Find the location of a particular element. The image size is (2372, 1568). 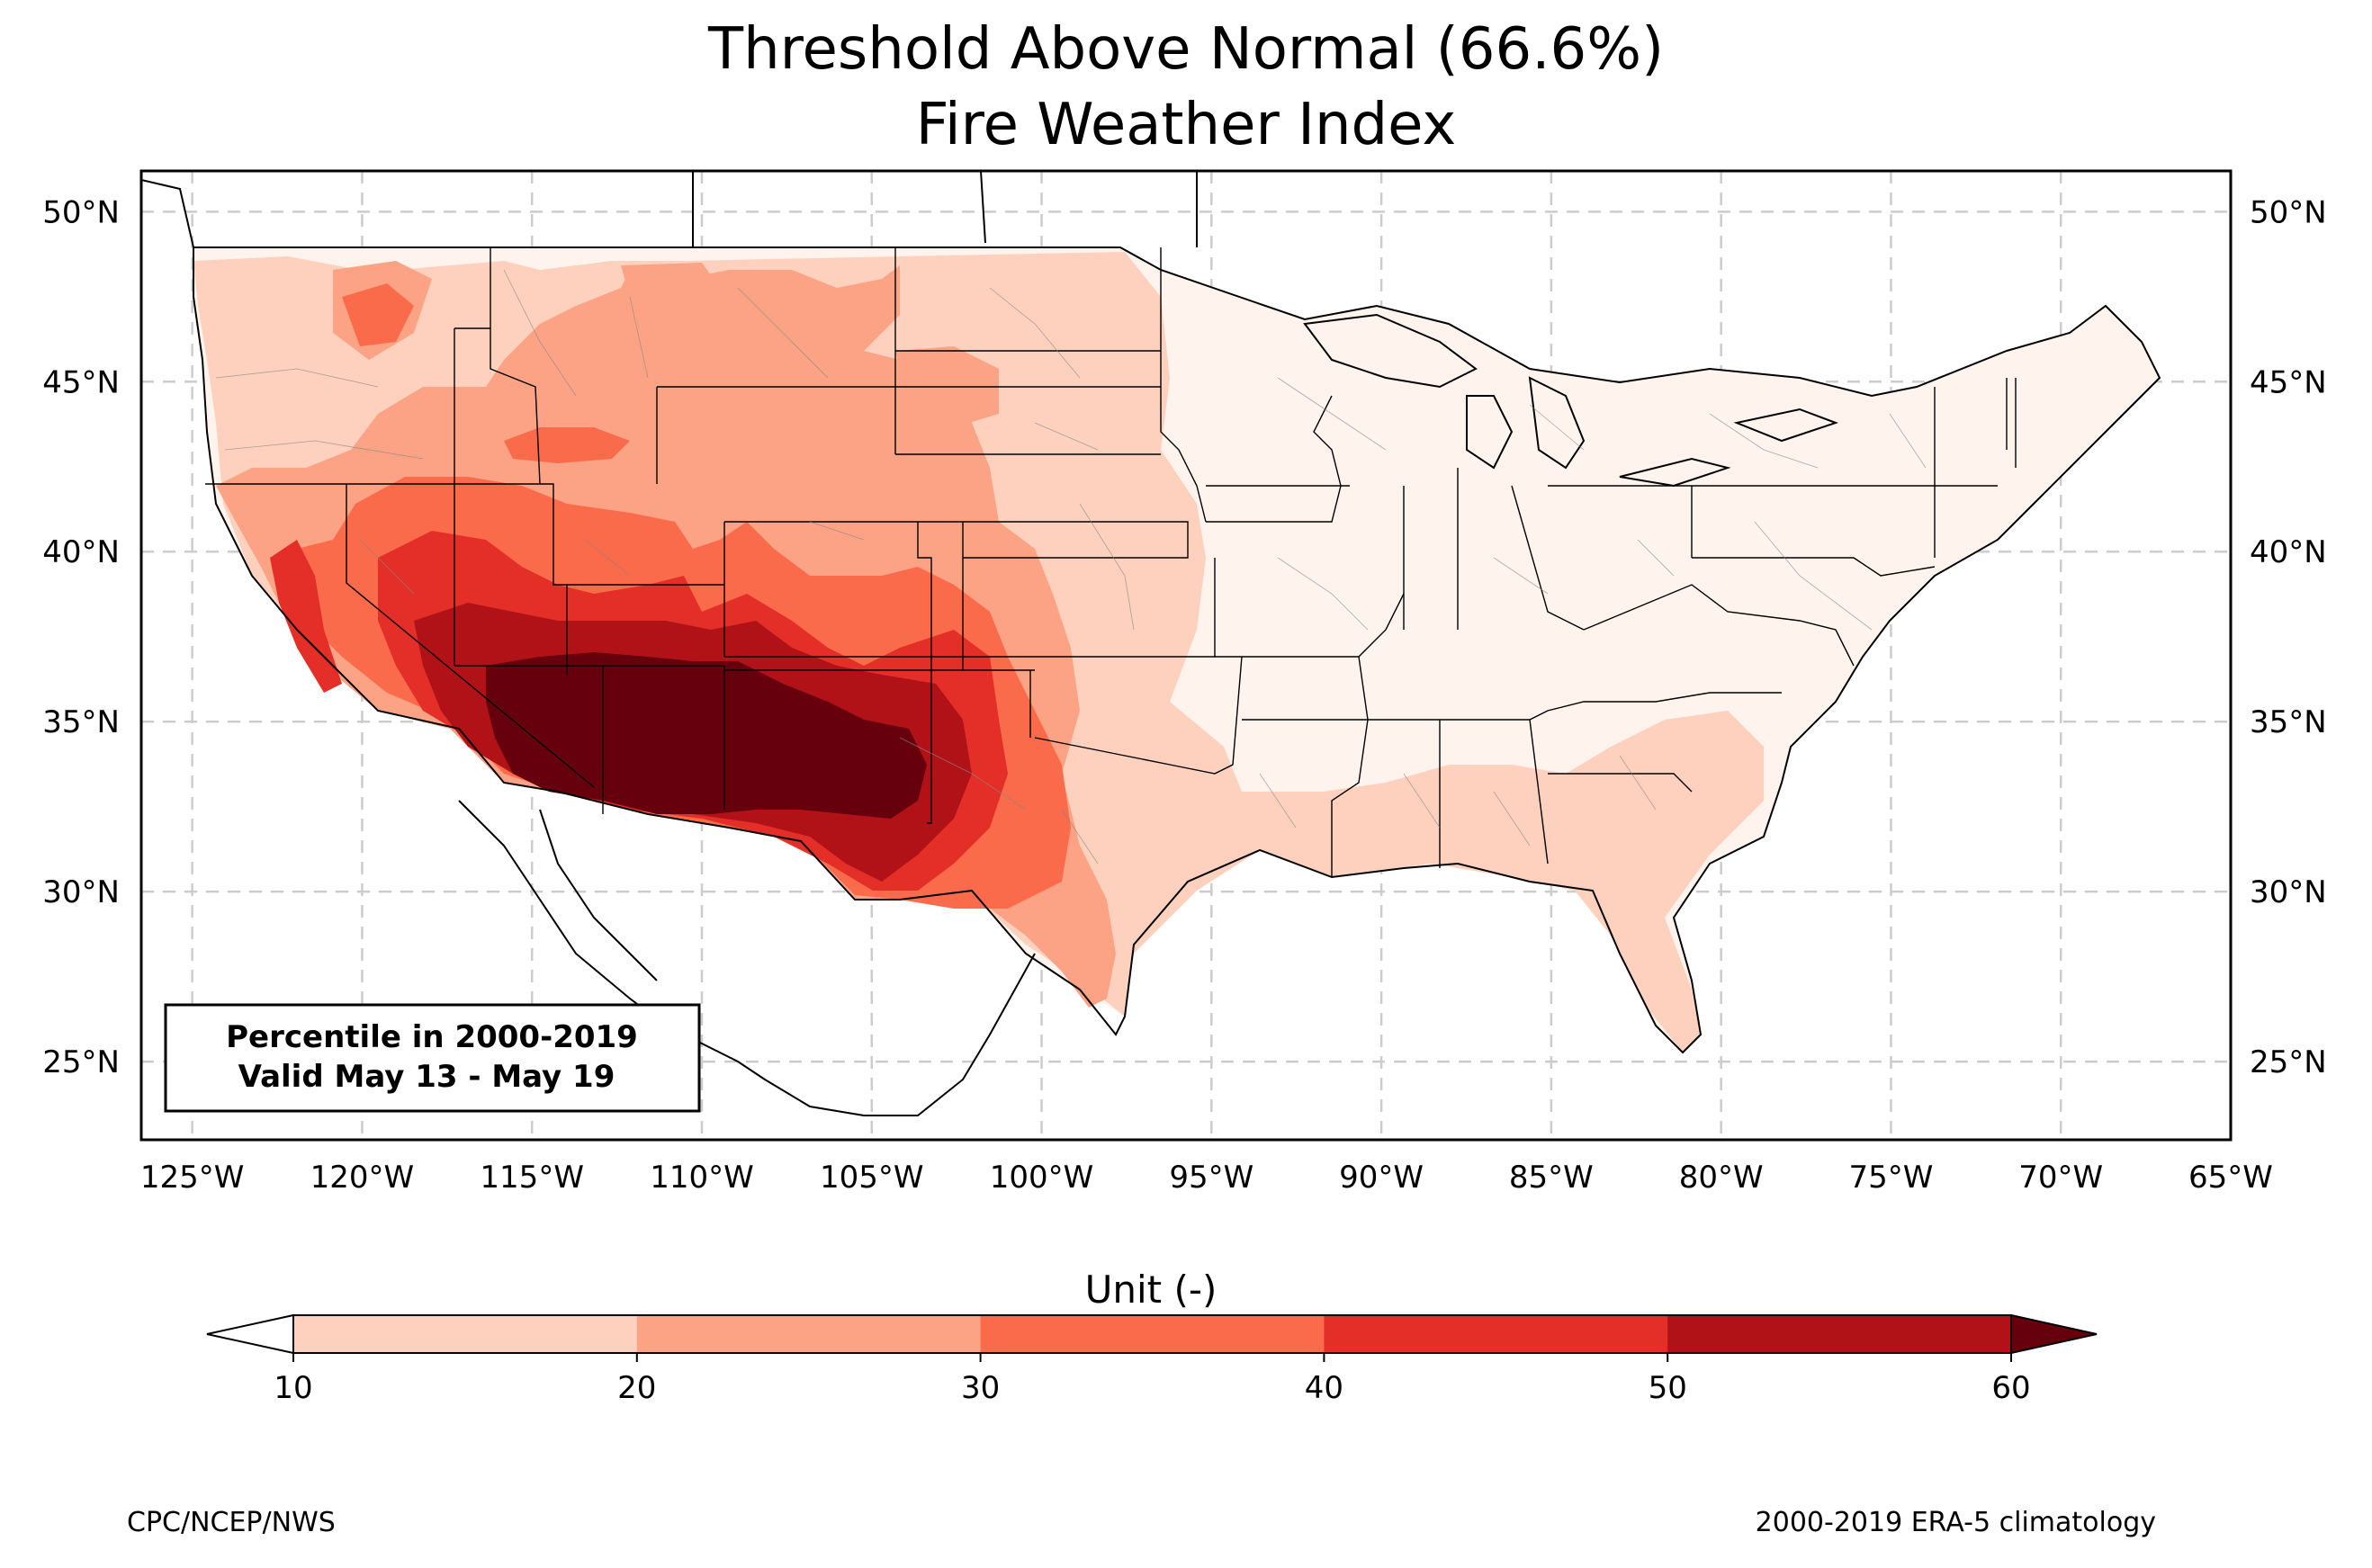

colorbar-under-triangle is located at coordinates (250, 1334).